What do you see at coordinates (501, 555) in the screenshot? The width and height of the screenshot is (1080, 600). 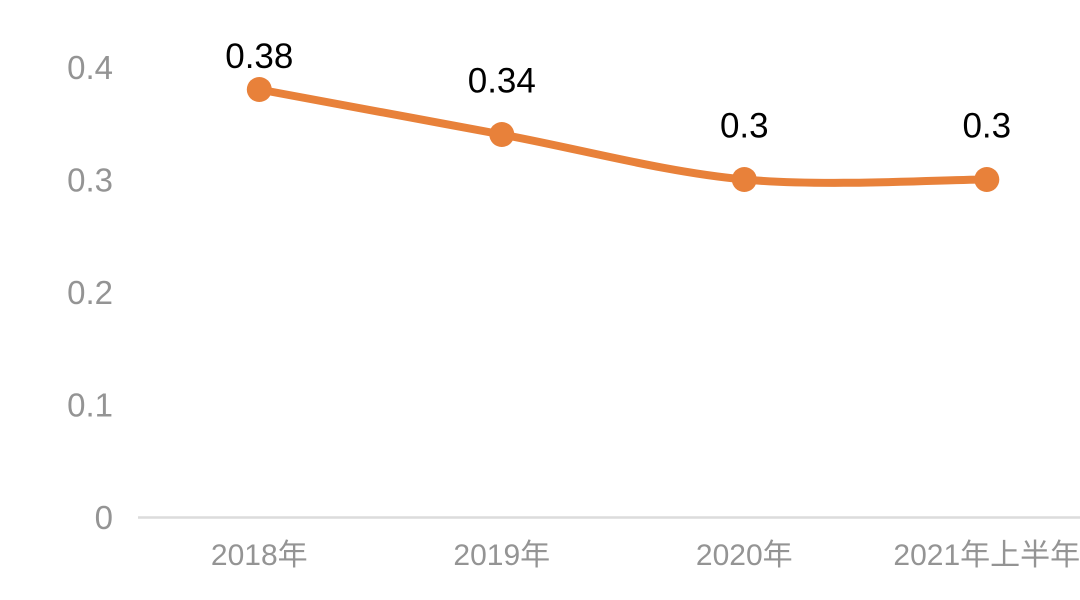 I see `x-axis-category-label: 2019年` at bounding box center [501, 555].